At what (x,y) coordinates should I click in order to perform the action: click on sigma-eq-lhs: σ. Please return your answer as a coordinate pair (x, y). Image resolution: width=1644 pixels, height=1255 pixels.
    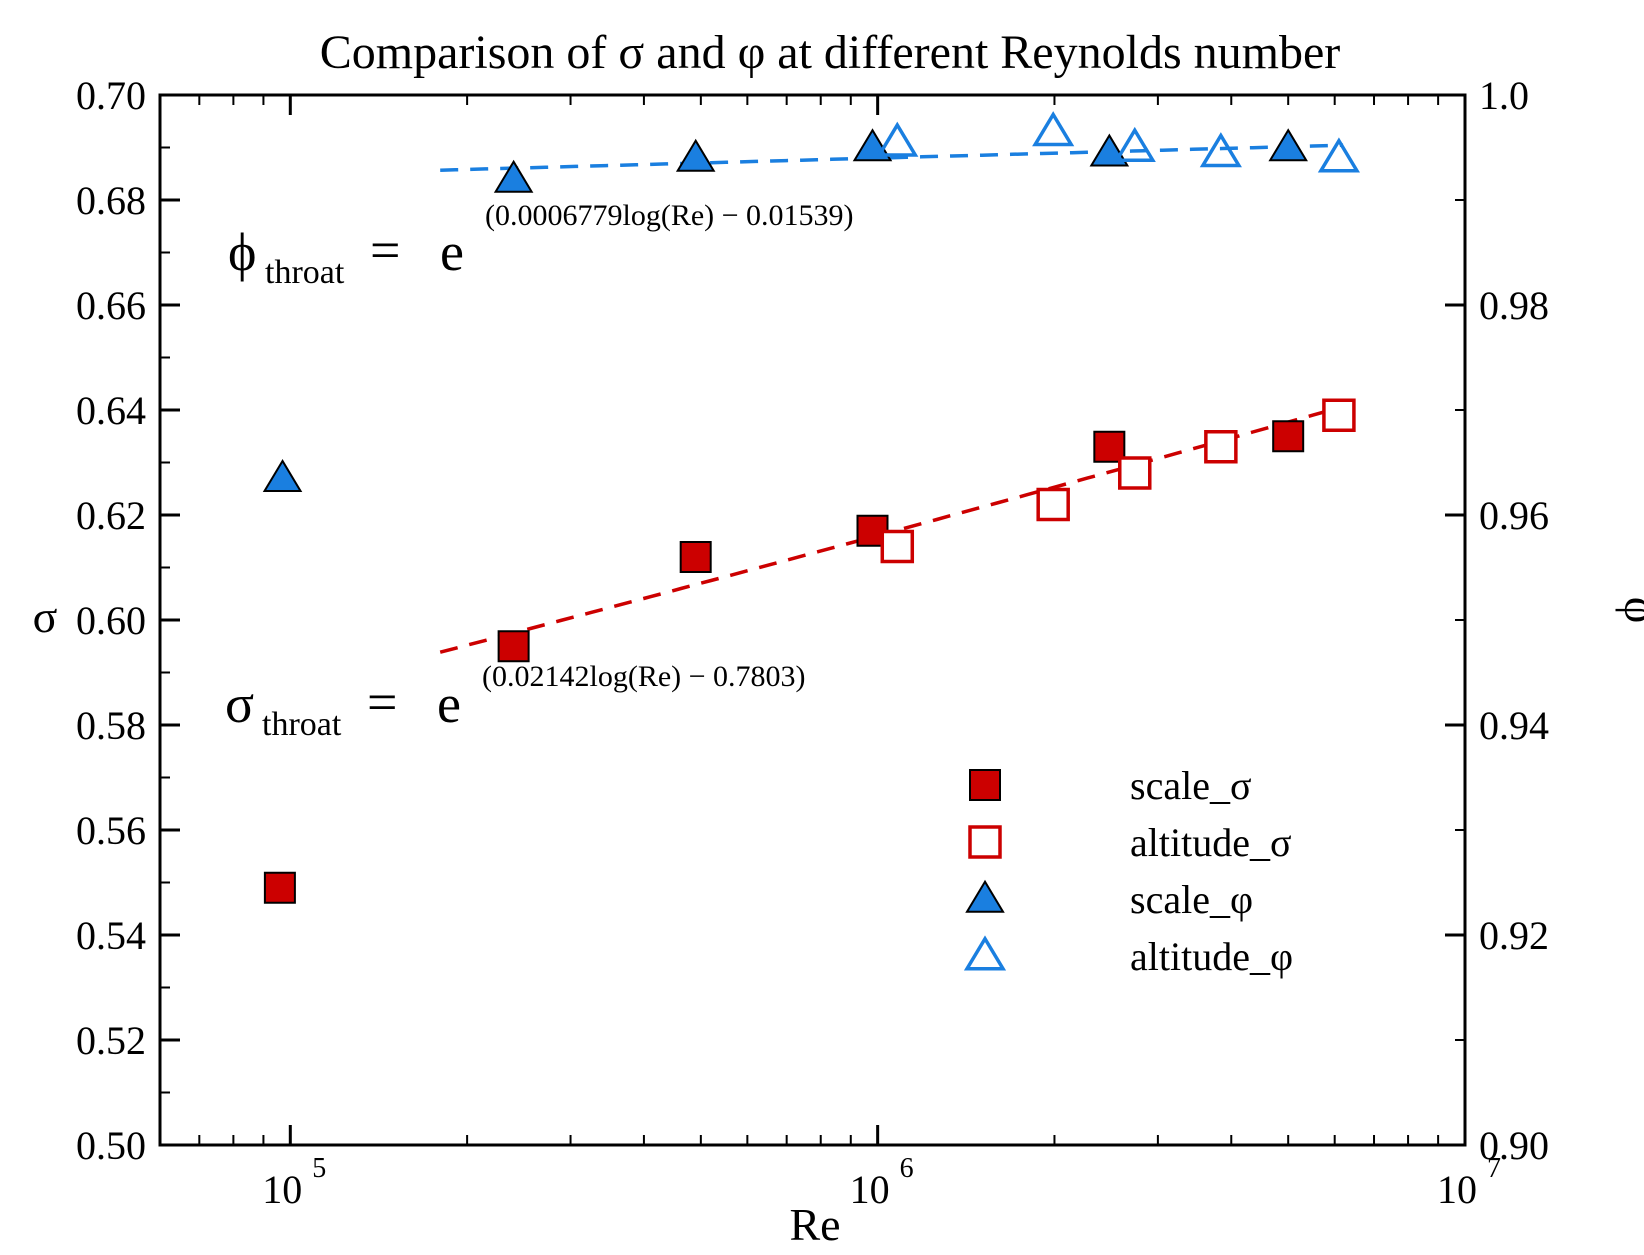
    Looking at the image, I should click on (239, 704).